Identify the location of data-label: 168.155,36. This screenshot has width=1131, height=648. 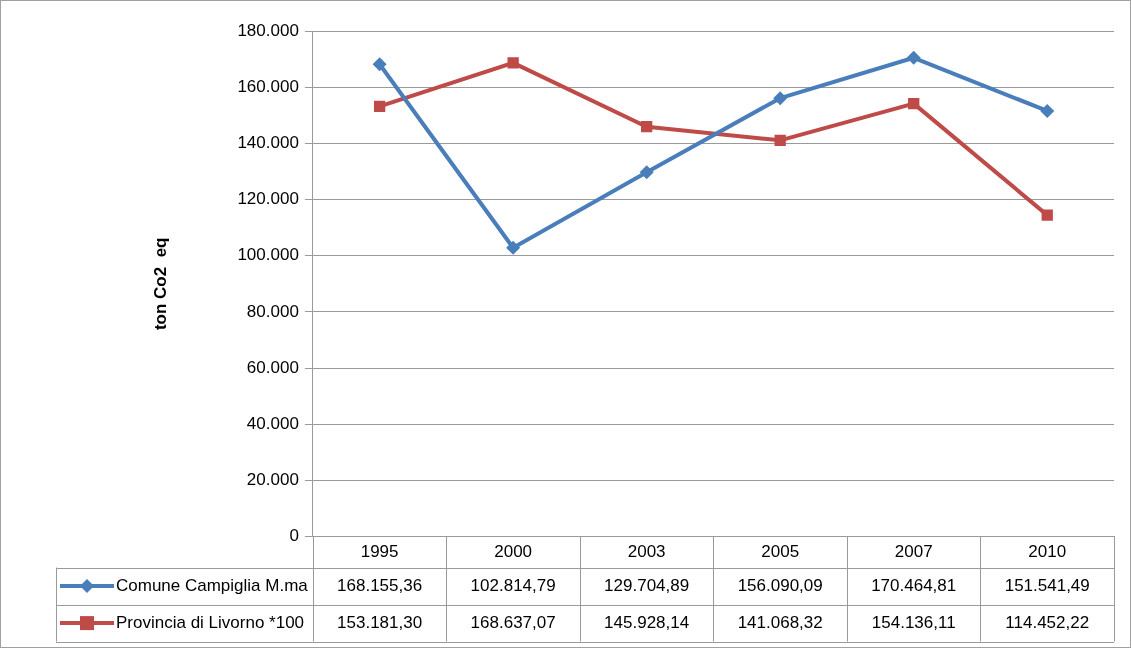
(380, 585).